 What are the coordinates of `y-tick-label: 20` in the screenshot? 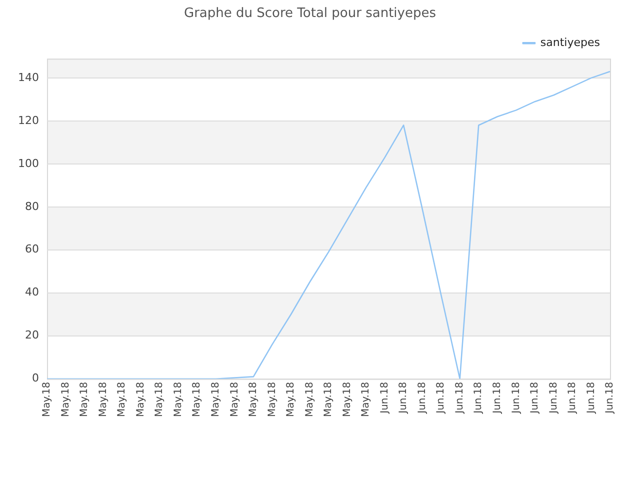 It's located at (31, 335).